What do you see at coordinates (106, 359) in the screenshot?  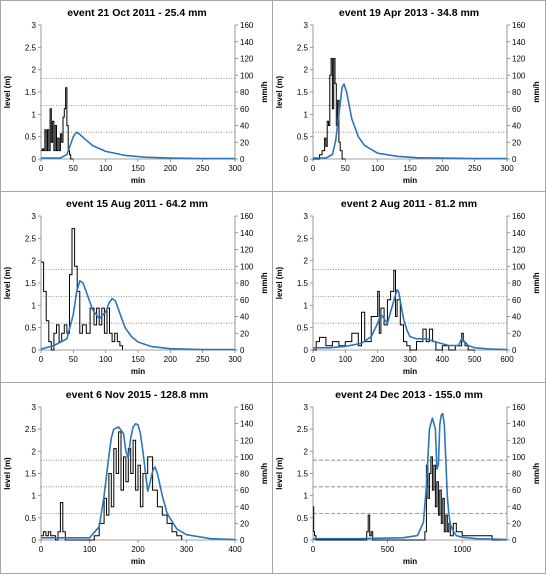 I see `x-tick-label: 100` at bounding box center [106, 359].